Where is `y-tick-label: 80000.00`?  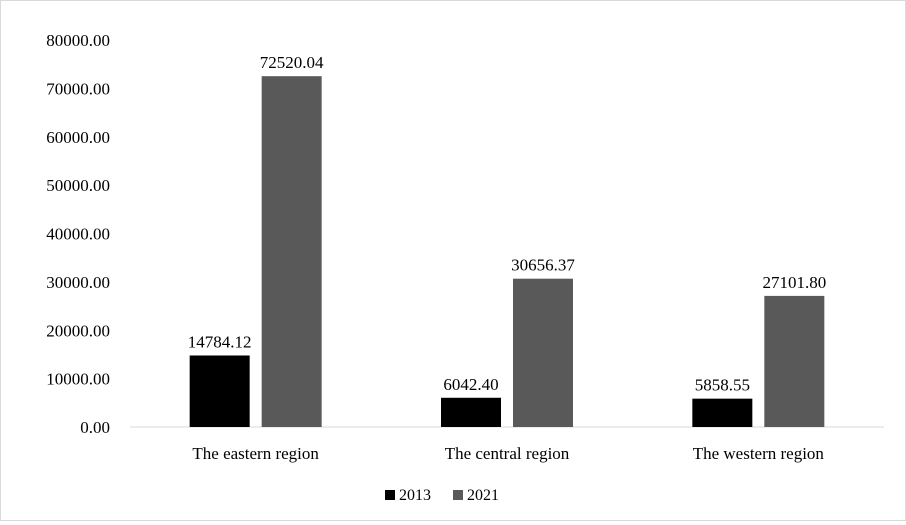
y-tick-label: 80000.00 is located at coordinates (78, 40).